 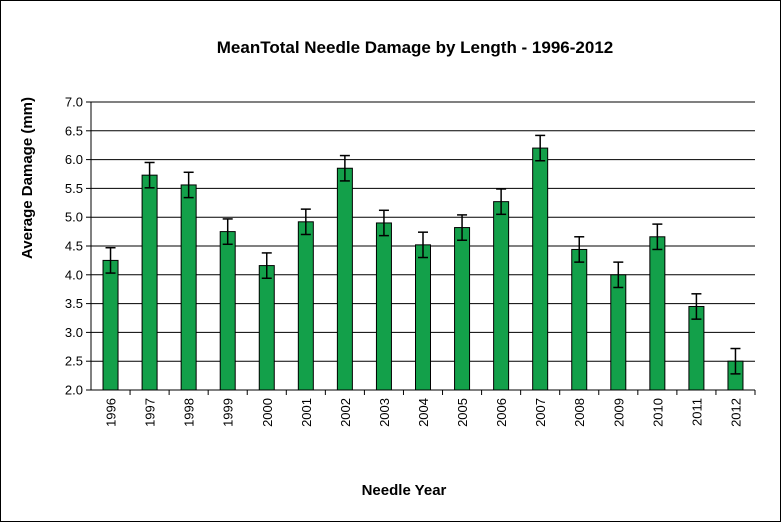 I want to click on bar-2000, so click(x=266, y=328).